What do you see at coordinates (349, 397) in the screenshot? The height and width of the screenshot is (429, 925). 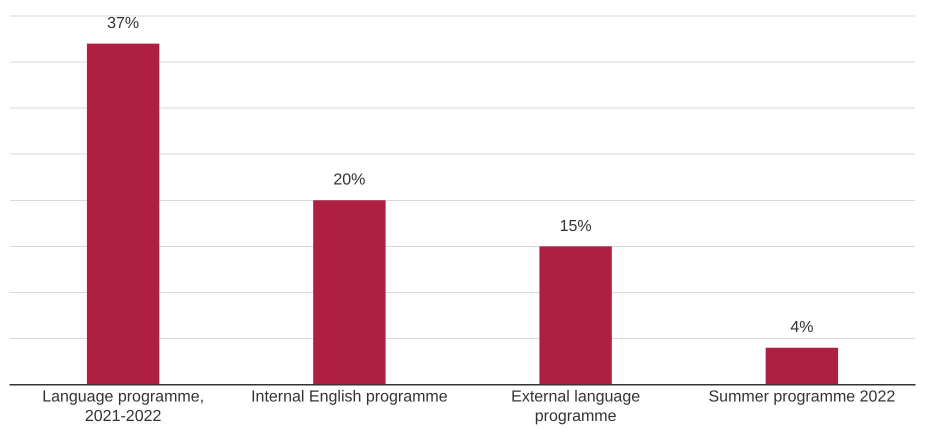 I see `x-tick-label: Internal English programme` at bounding box center [349, 397].